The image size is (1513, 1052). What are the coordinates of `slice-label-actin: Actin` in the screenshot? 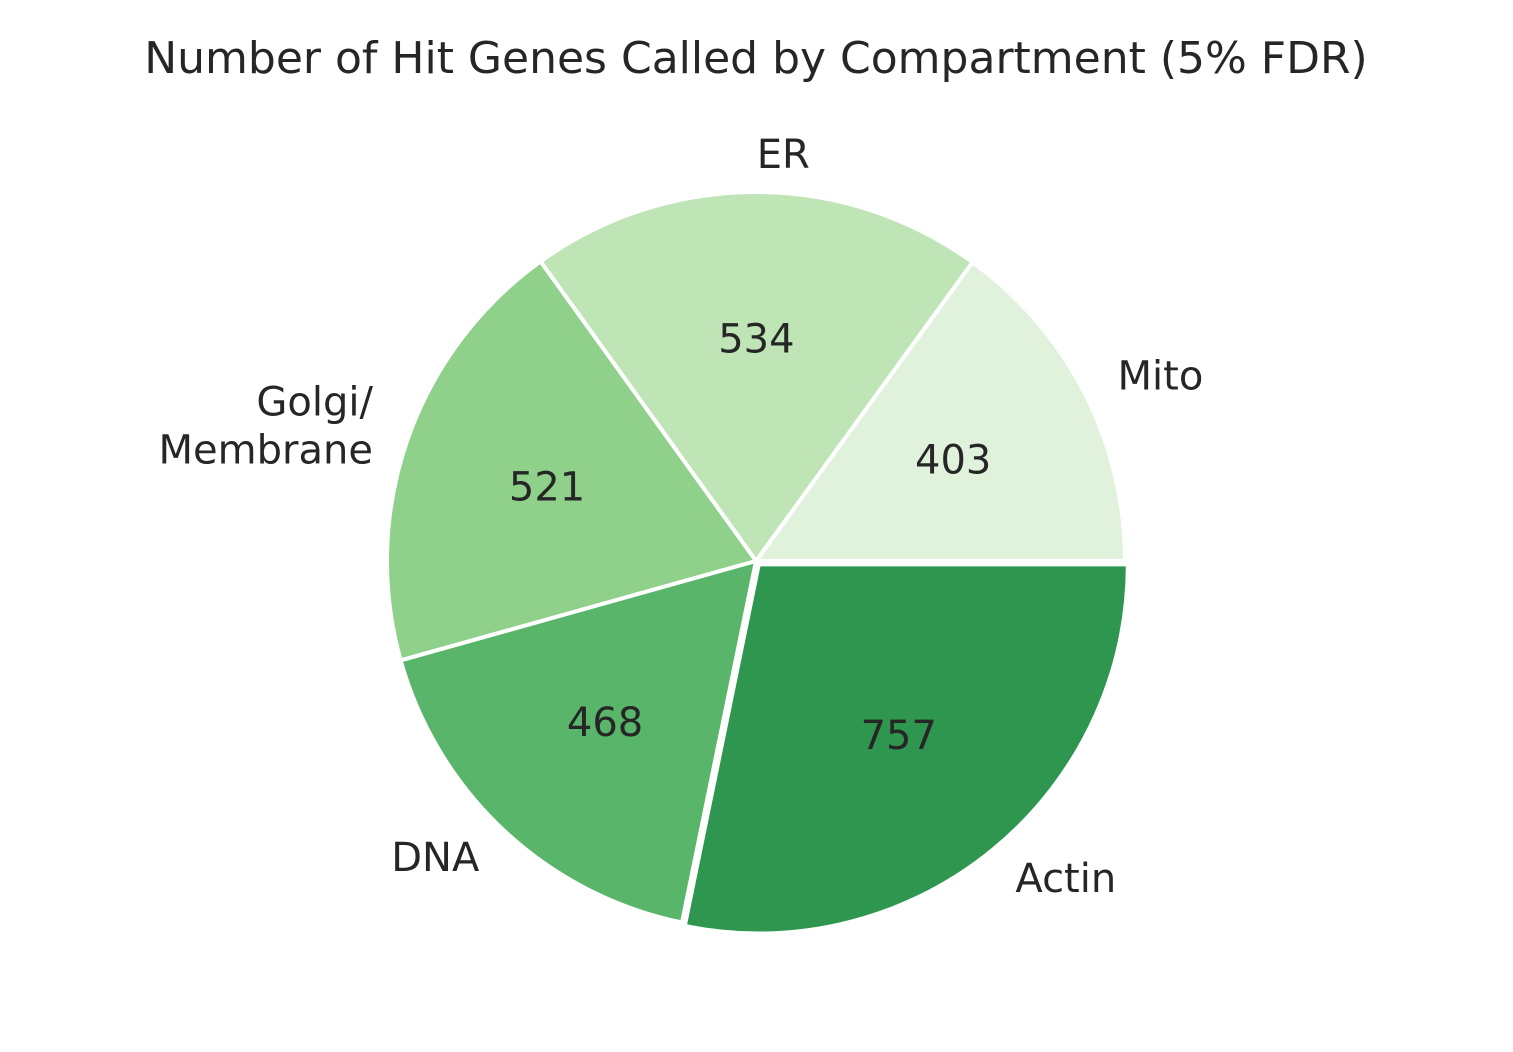 It's located at (1065, 879).